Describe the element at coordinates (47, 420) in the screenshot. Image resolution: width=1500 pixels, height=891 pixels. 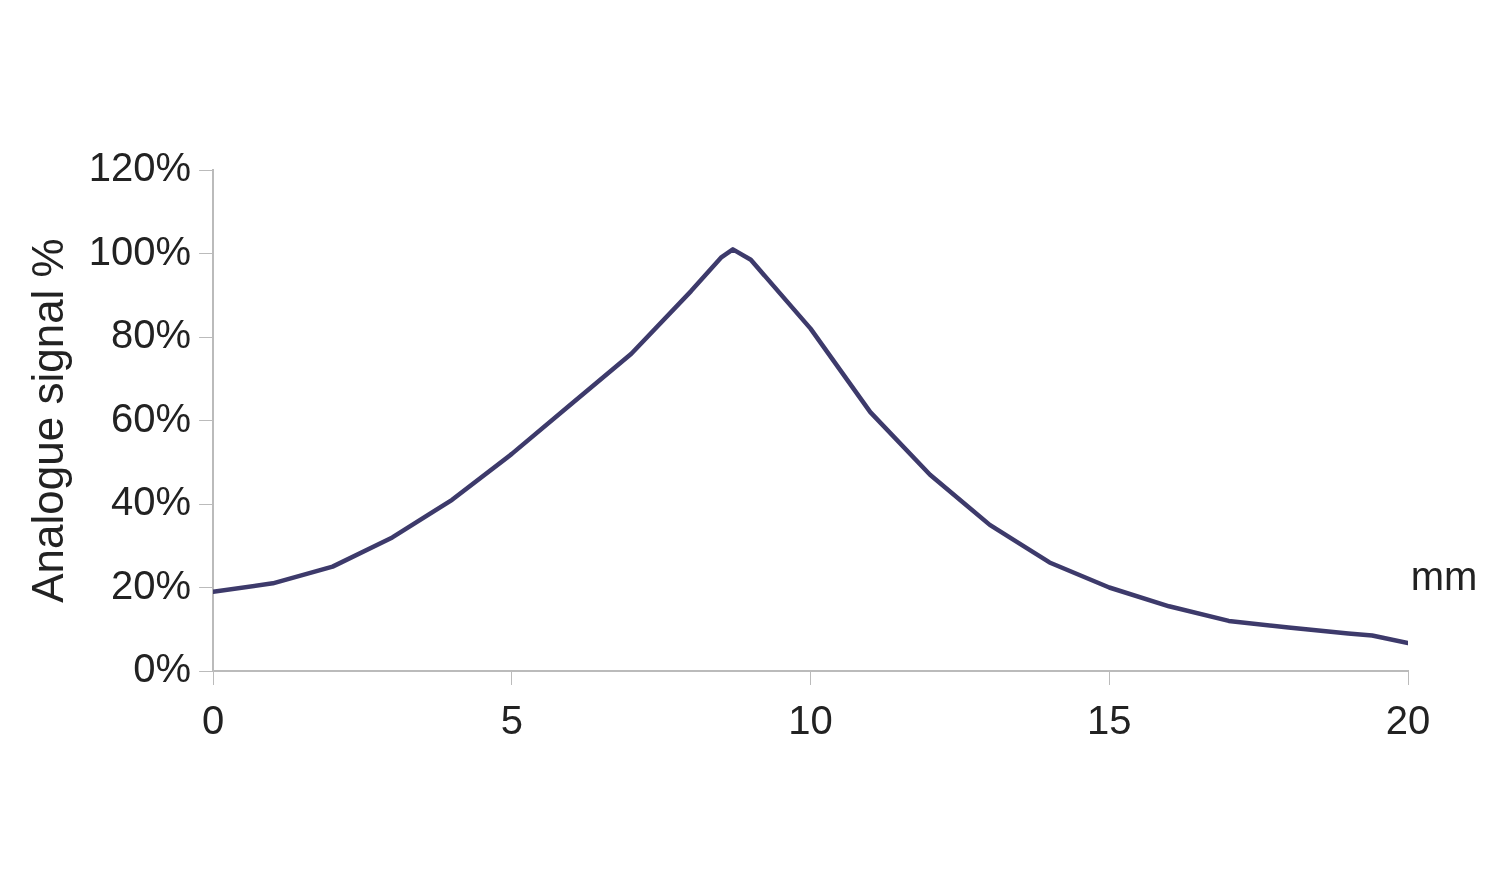
I see `y-axis-title: Analogue signal %` at that location.